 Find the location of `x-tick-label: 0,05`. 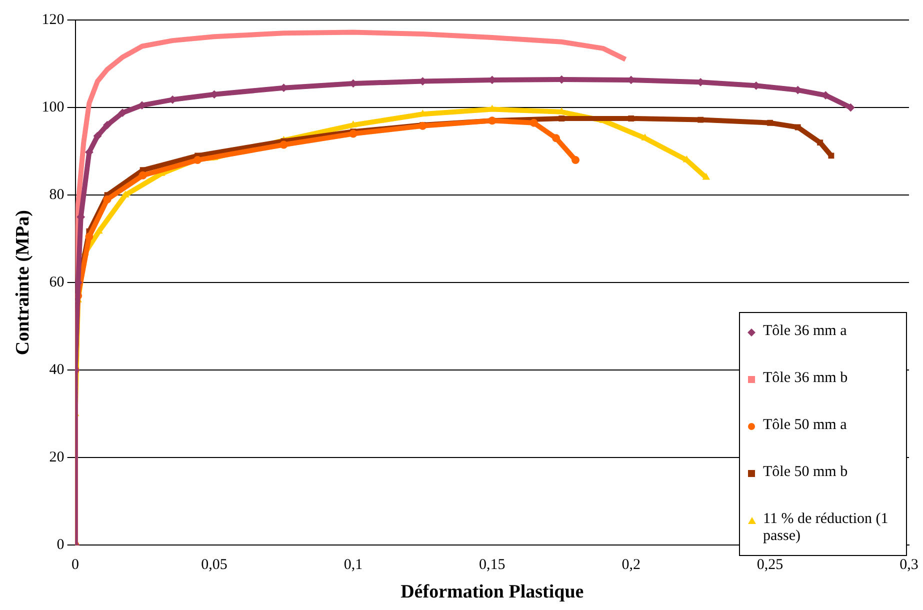

x-tick-label: 0,05 is located at coordinates (214, 565).